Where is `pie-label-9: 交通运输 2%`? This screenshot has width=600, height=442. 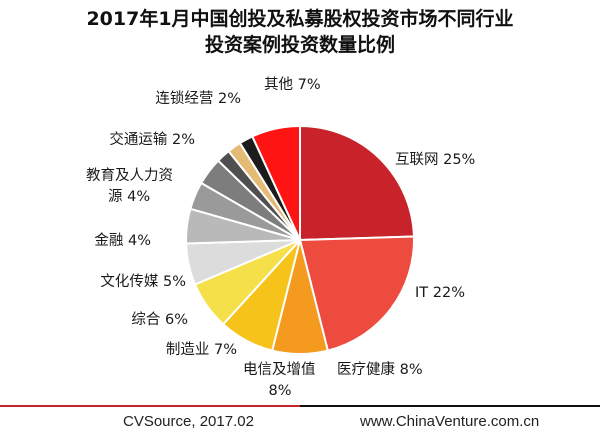
pie-label-9: 交通运输 2% is located at coordinates (152, 139).